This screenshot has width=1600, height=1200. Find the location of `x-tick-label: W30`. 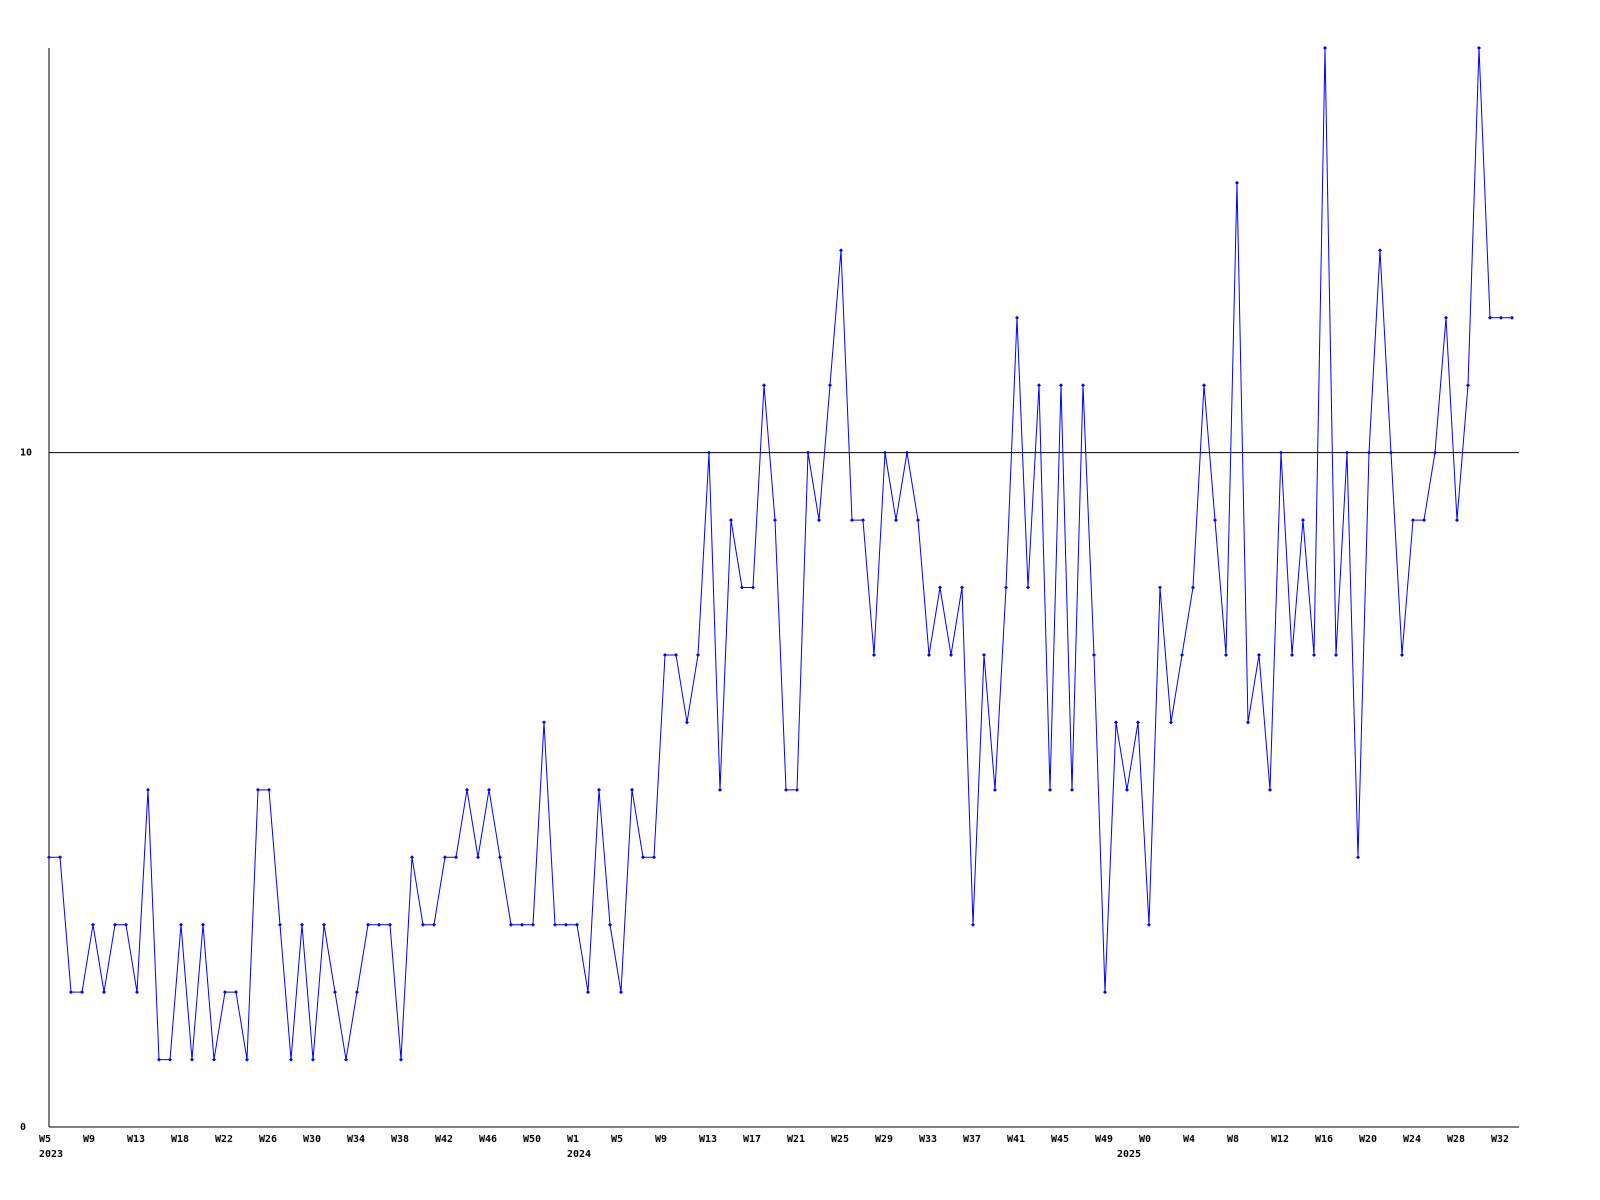

x-tick-label: W30 is located at coordinates (312, 1139).